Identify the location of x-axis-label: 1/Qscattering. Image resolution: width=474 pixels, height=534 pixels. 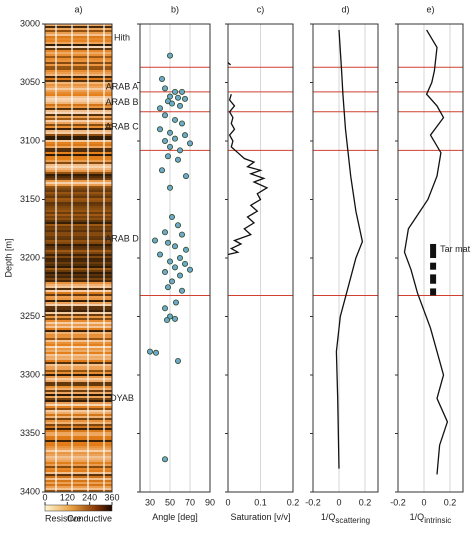
(345, 518).